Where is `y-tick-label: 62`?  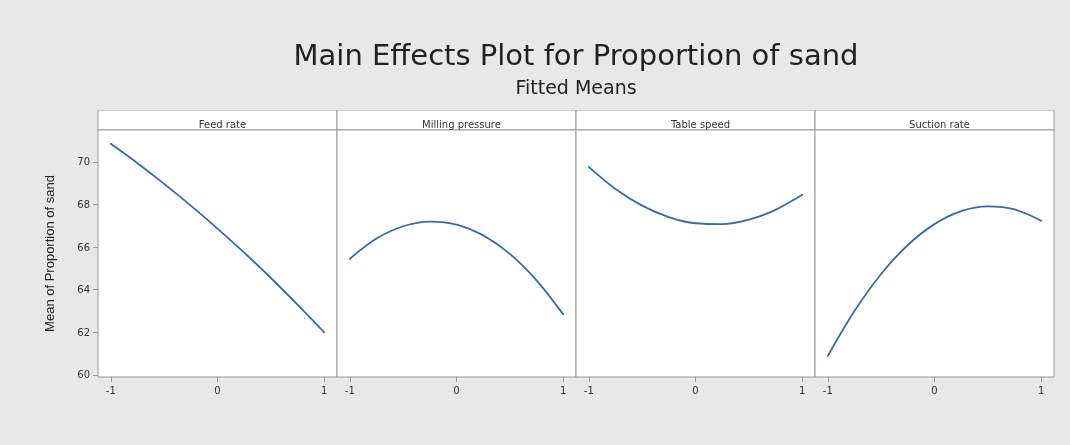
y-tick-label: 62 is located at coordinates (83, 332).